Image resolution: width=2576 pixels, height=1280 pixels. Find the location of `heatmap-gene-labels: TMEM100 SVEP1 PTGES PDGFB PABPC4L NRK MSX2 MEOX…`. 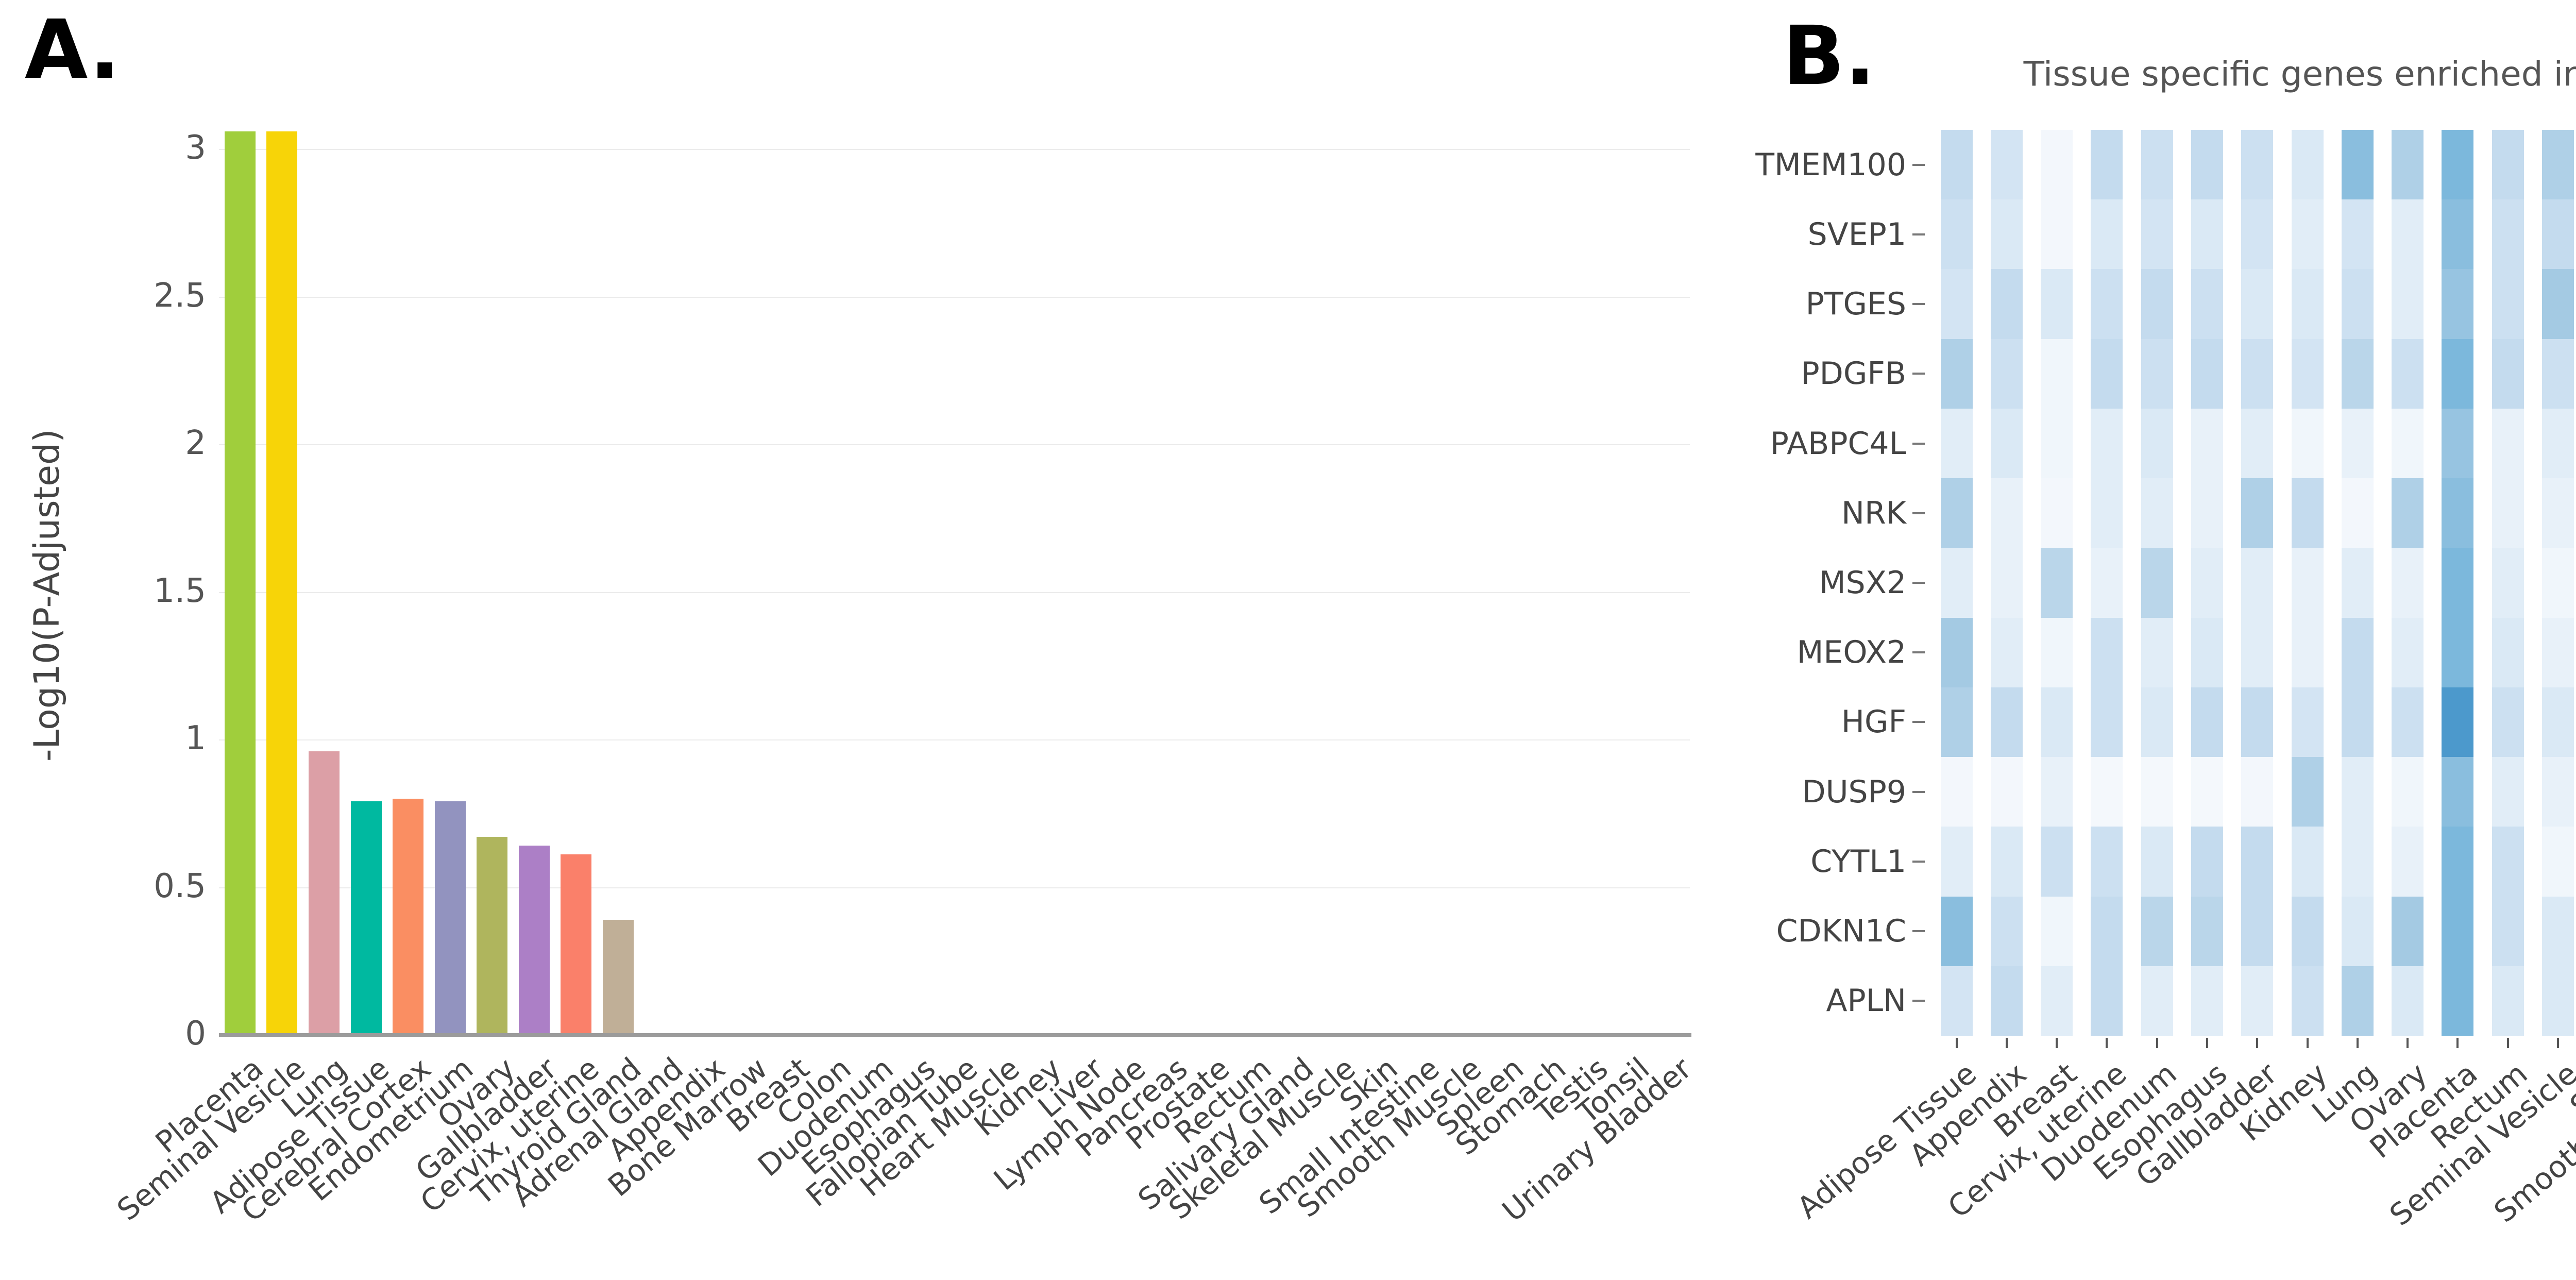

heatmap-gene-labels: TMEM100 SVEP1 PTGES PDGFB PABPC4L NRK MSX2 MEOX… is located at coordinates (1803, 640).